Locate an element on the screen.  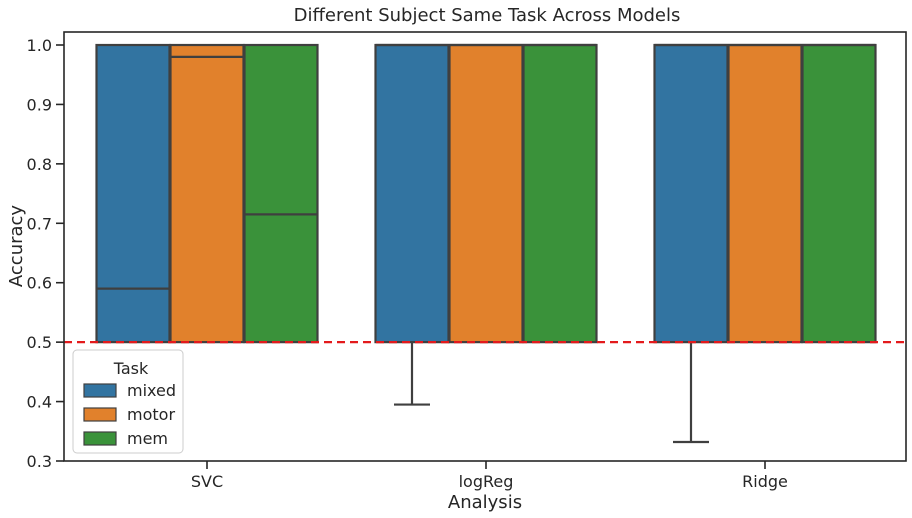
x-tick-label: SVC is located at coordinates (207, 481).